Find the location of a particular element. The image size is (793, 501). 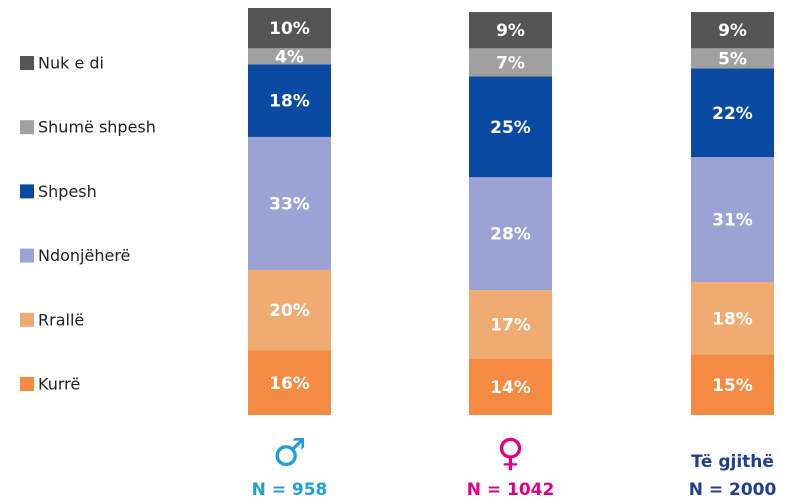

value-label: 7% is located at coordinates (510, 63).